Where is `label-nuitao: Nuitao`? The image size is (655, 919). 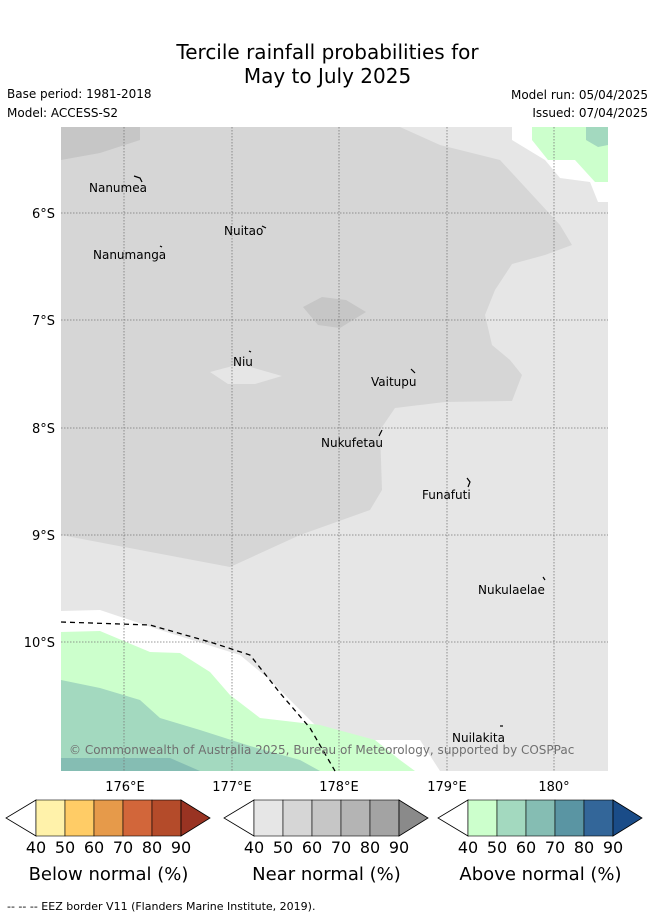
label-nuitao: Nuitao is located at coordinates (243, 231).